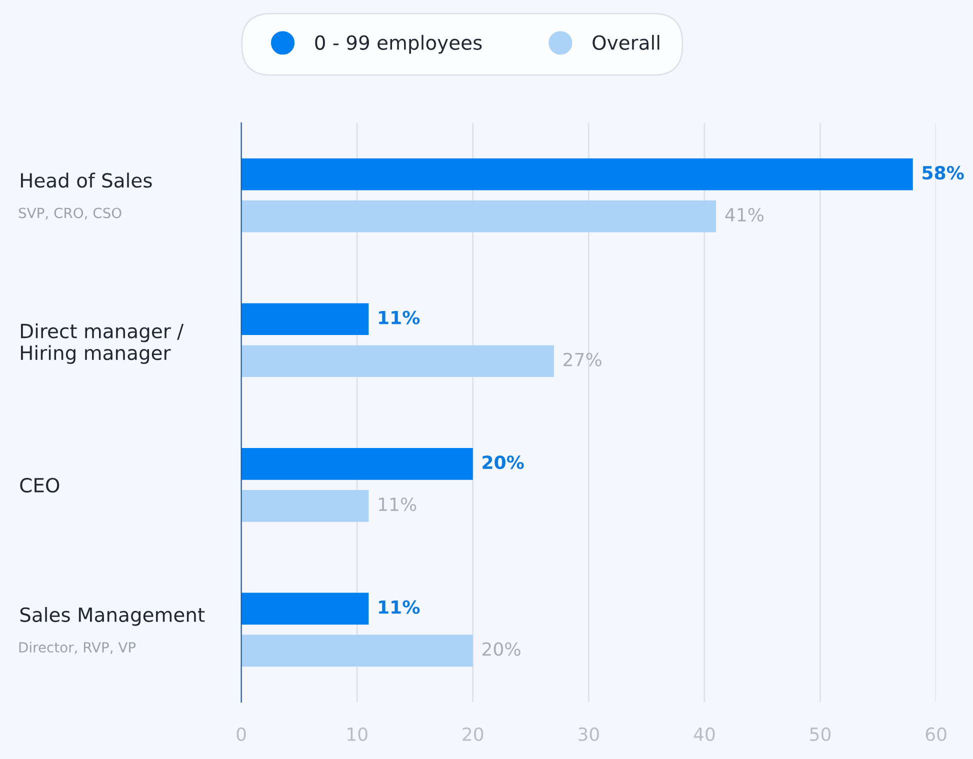 This screenshot has height=759, width=973. Describe the element at coordinates (112, 616) in the screenshot. I see `y-tick-label: Sales Management` at that location.